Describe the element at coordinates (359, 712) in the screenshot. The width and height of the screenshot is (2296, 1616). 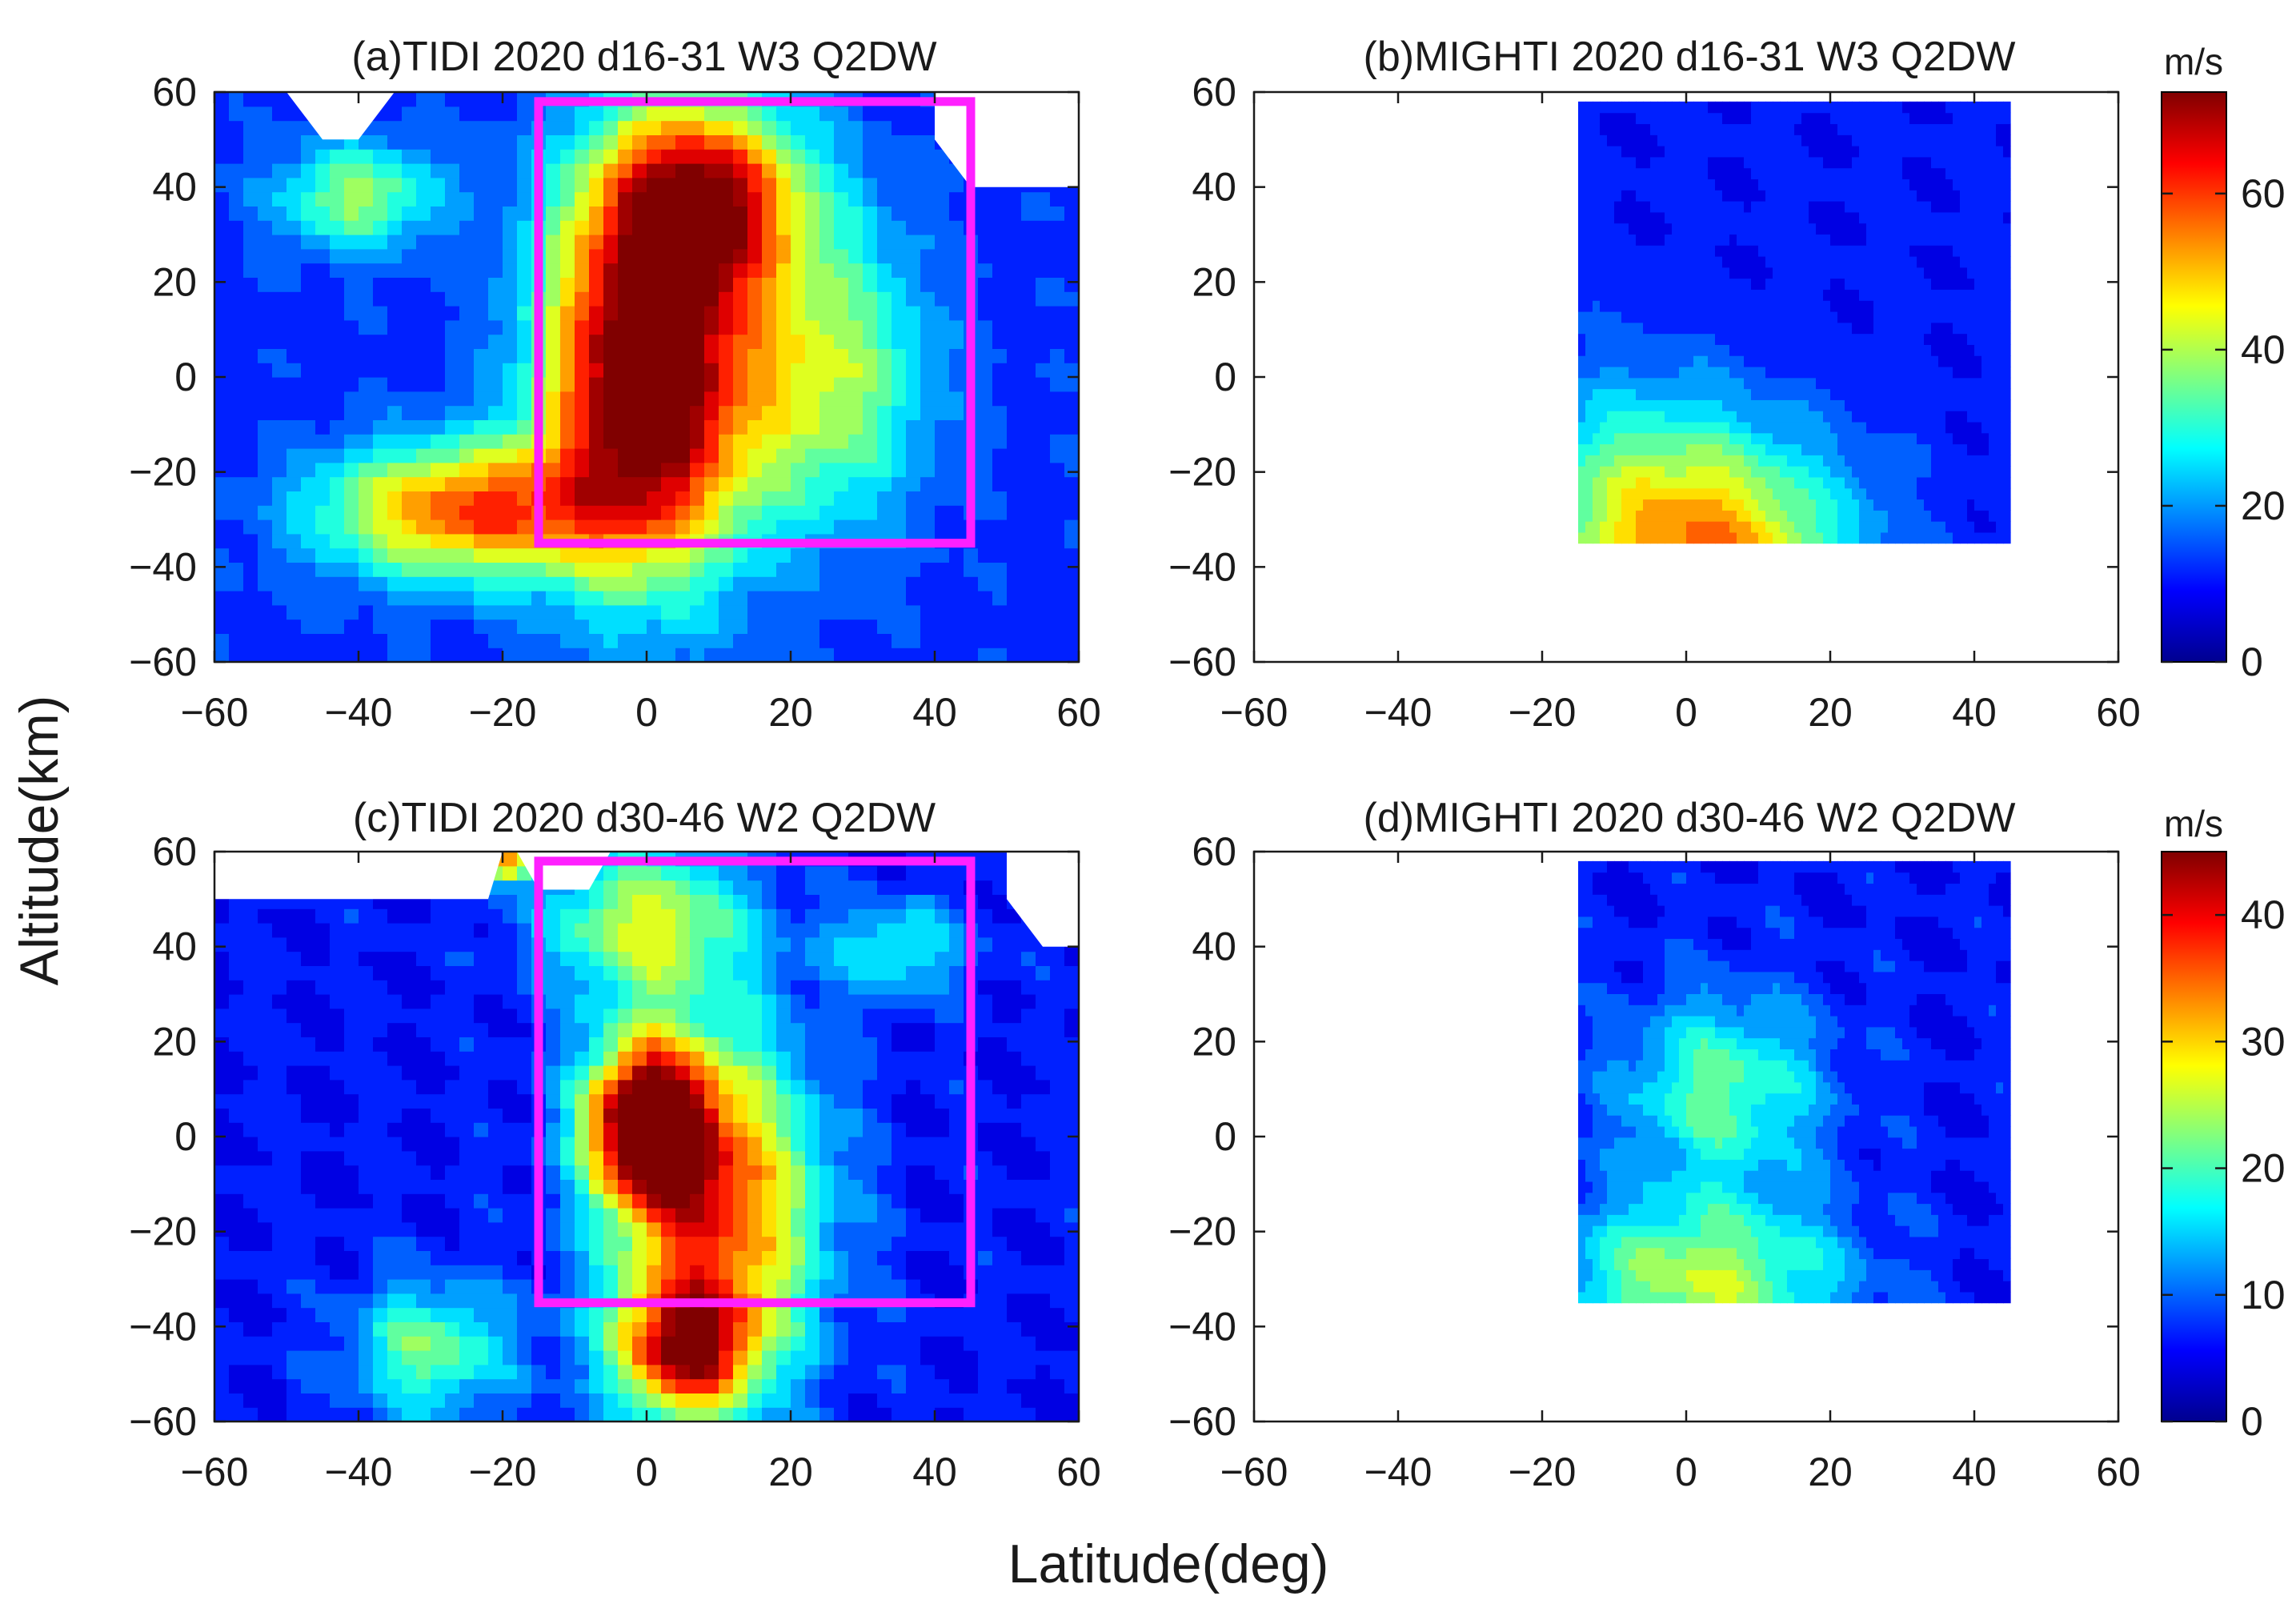
I see `x-tick-label: −40` at that location.